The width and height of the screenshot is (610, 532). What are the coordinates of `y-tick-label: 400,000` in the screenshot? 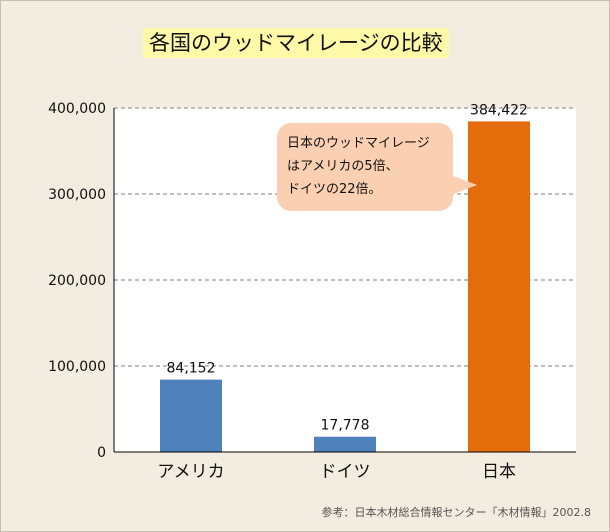 It's located at (77, 109).